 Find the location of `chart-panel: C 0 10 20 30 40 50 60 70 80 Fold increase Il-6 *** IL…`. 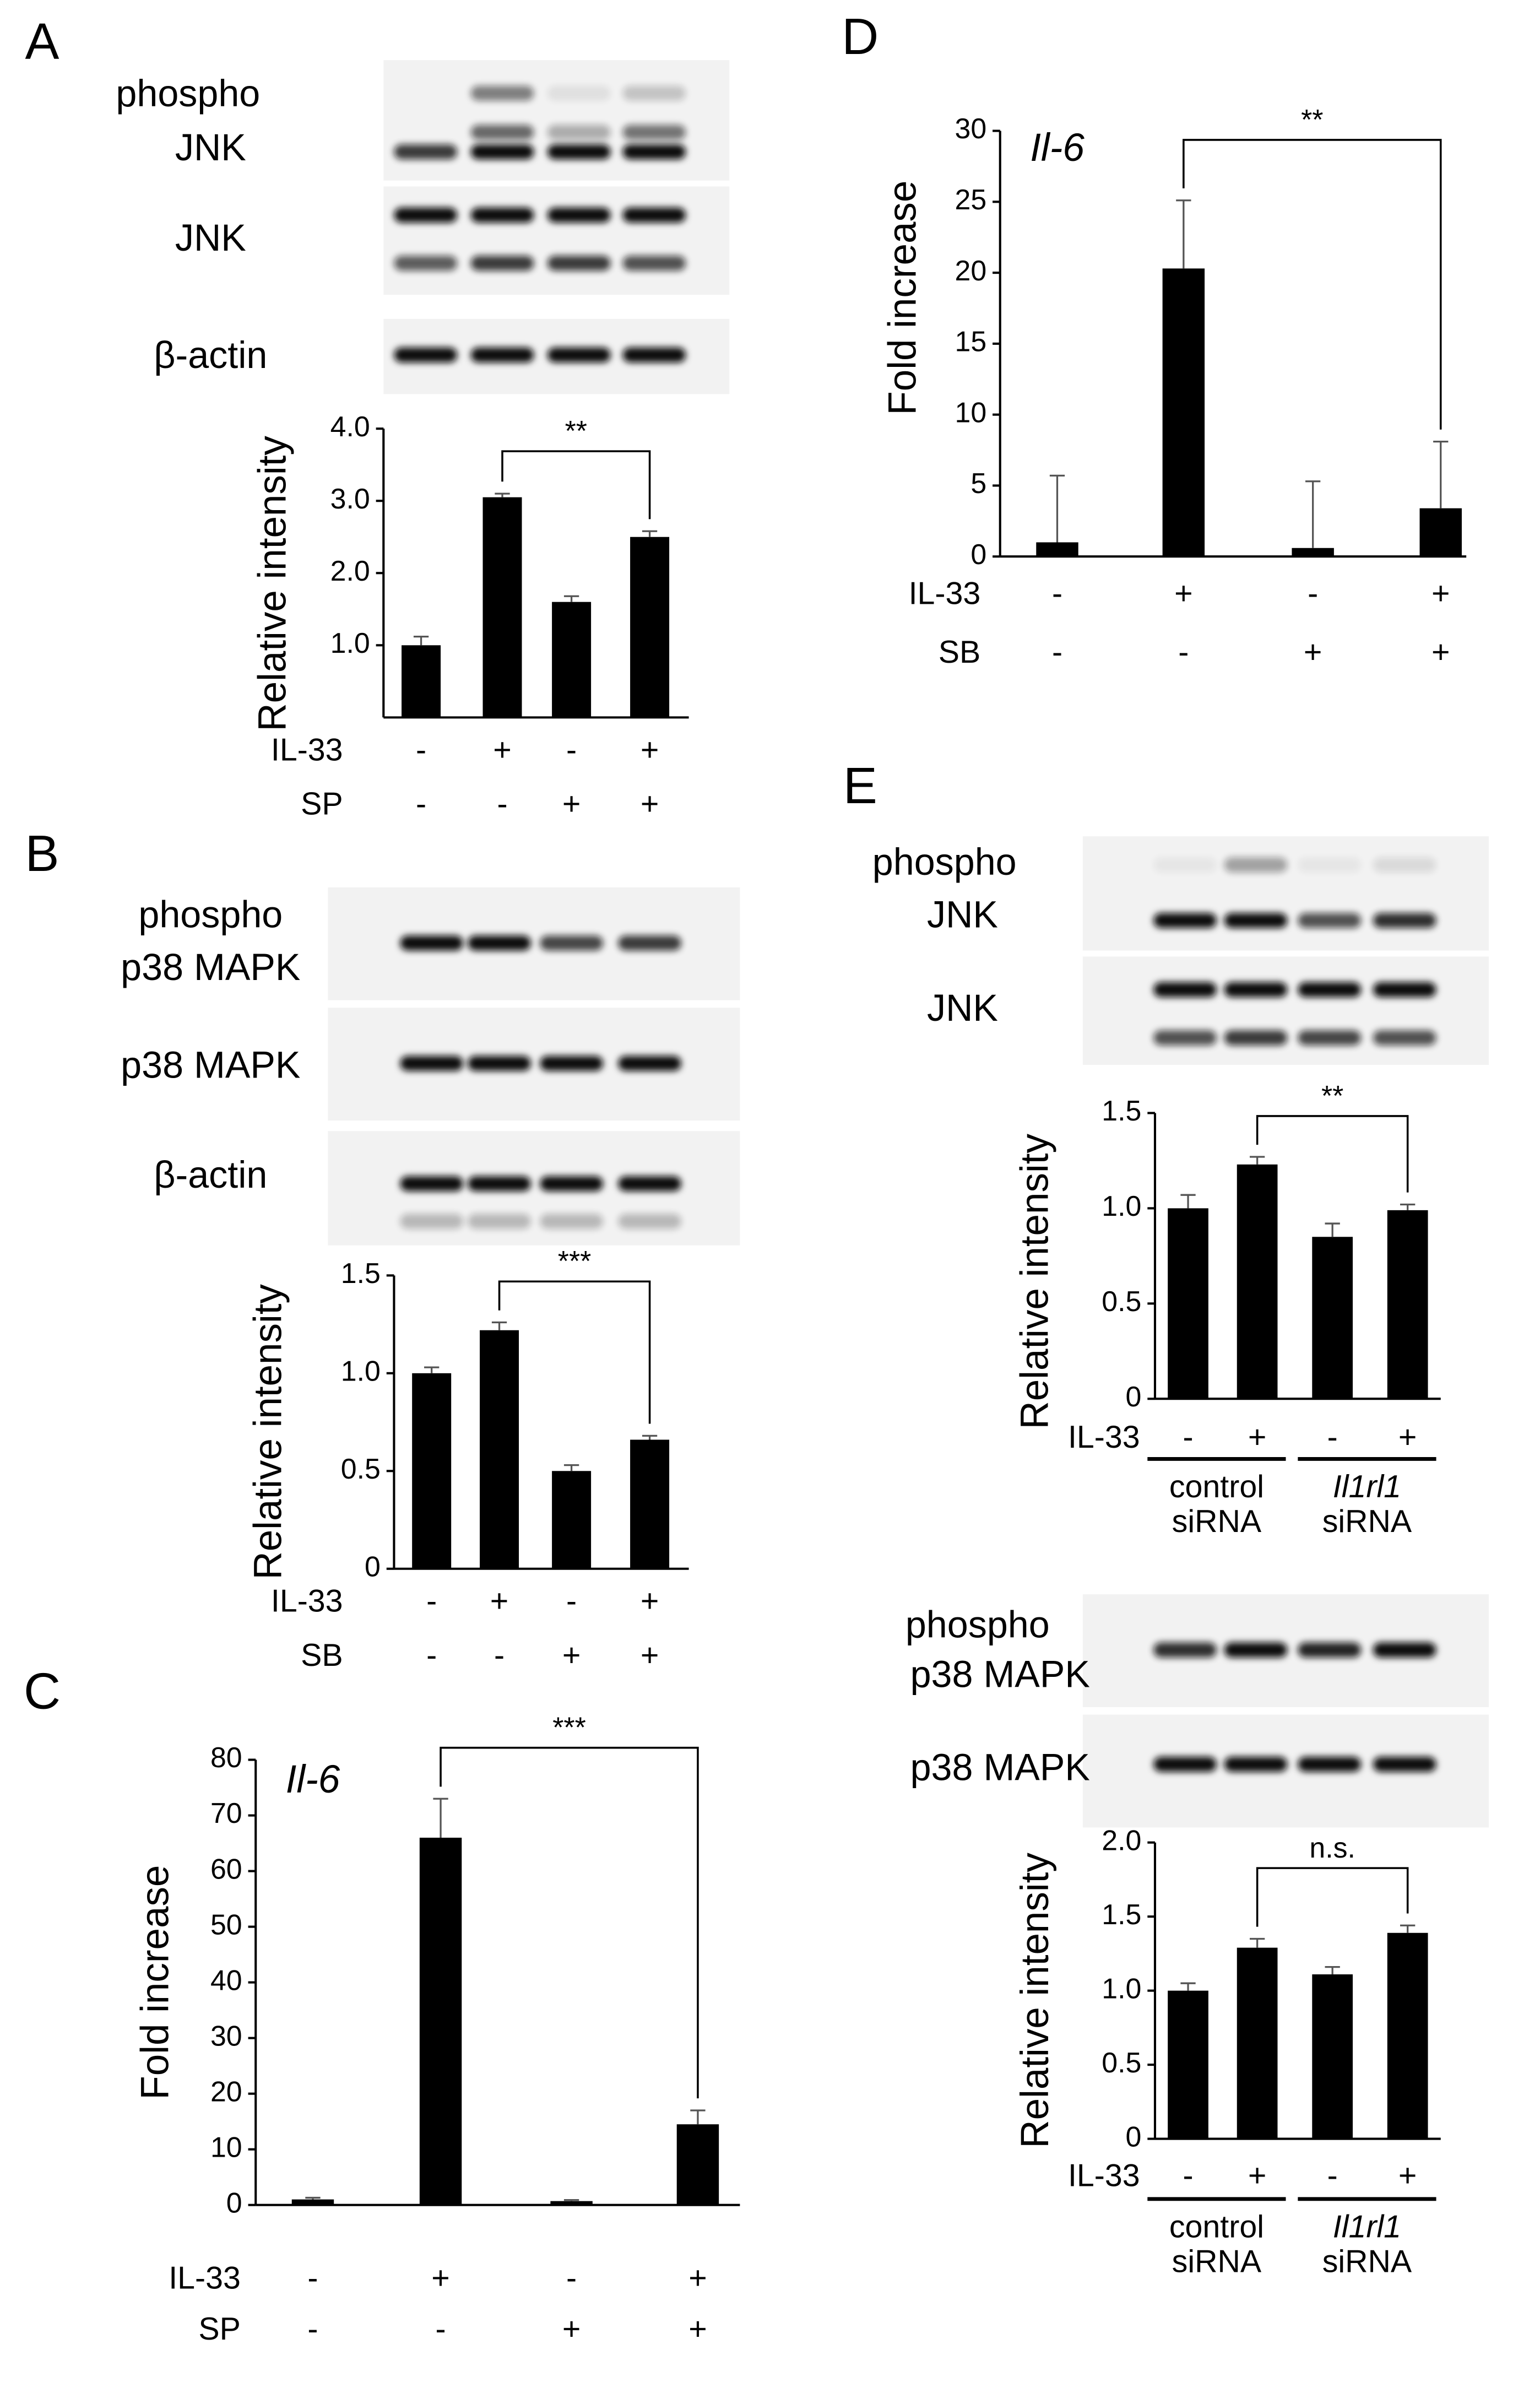

chart-panel: C 0 10 20 30 40 50 60 70 80 Fold increase Il-6 *** IL… is located at coordinates (382, 2005).